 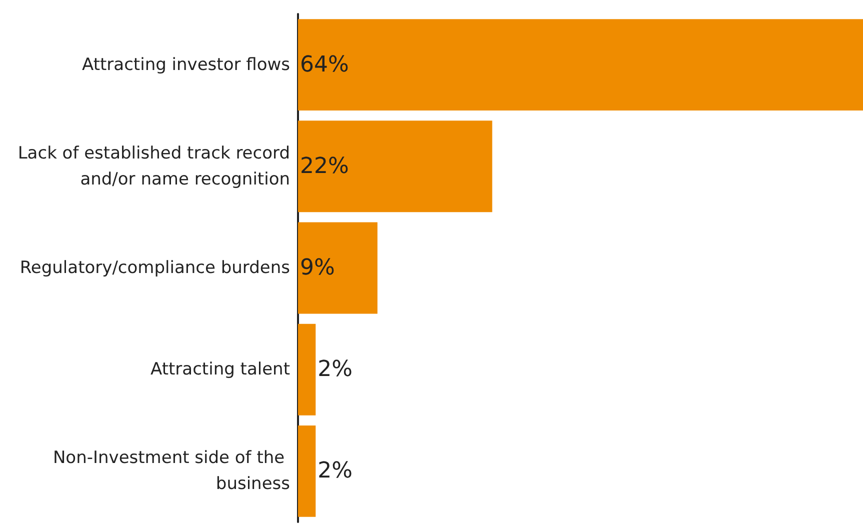 I want to click on y-tick-label: Attracting talent, so click(x=220, y=370).